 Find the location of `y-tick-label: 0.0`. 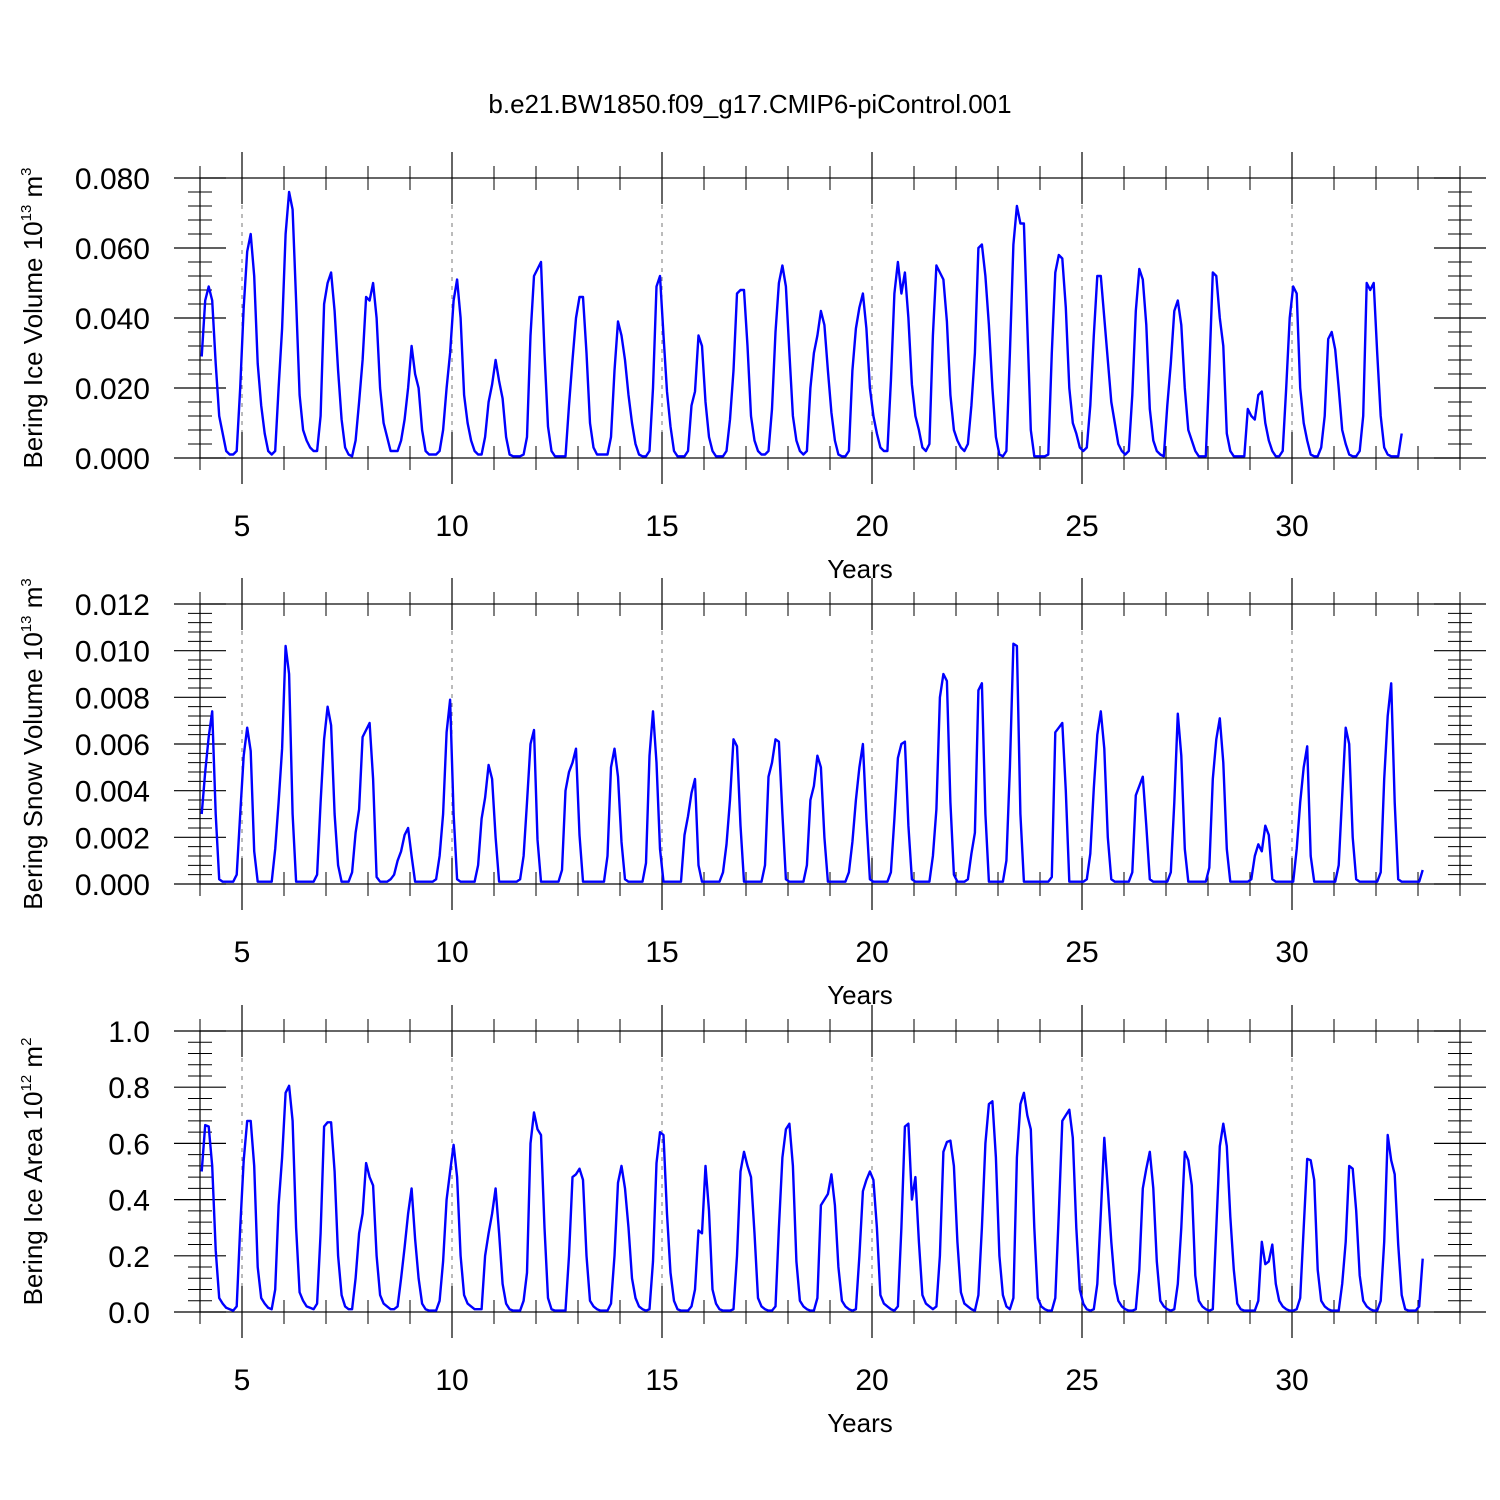

y-tick-label: 0.0 is located at coordinates (129, 1313).